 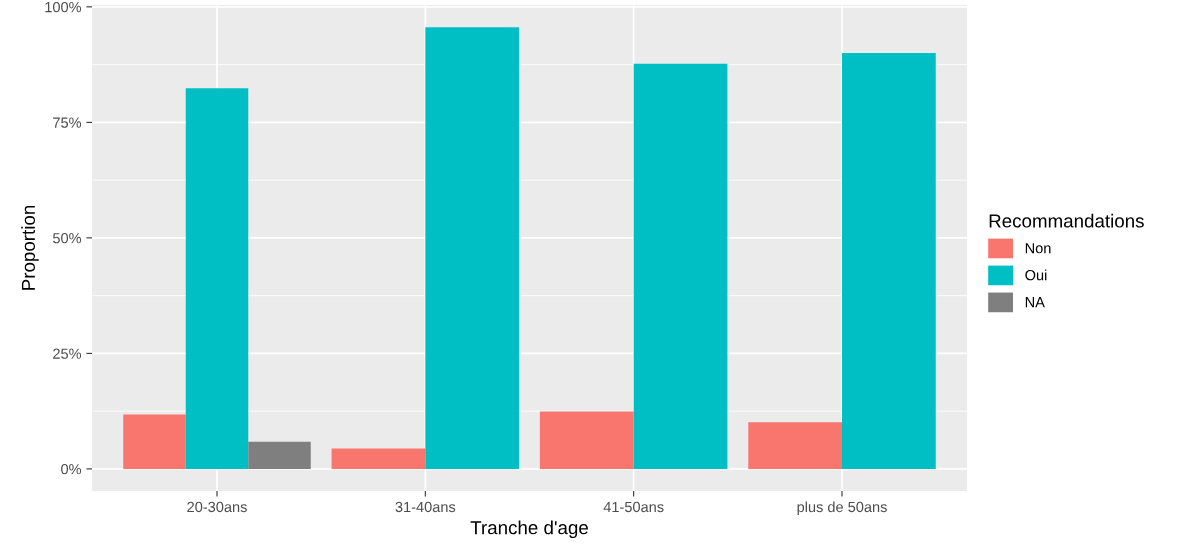 I want to click on y-tick-label: 0%, so click(x=71, y=469).